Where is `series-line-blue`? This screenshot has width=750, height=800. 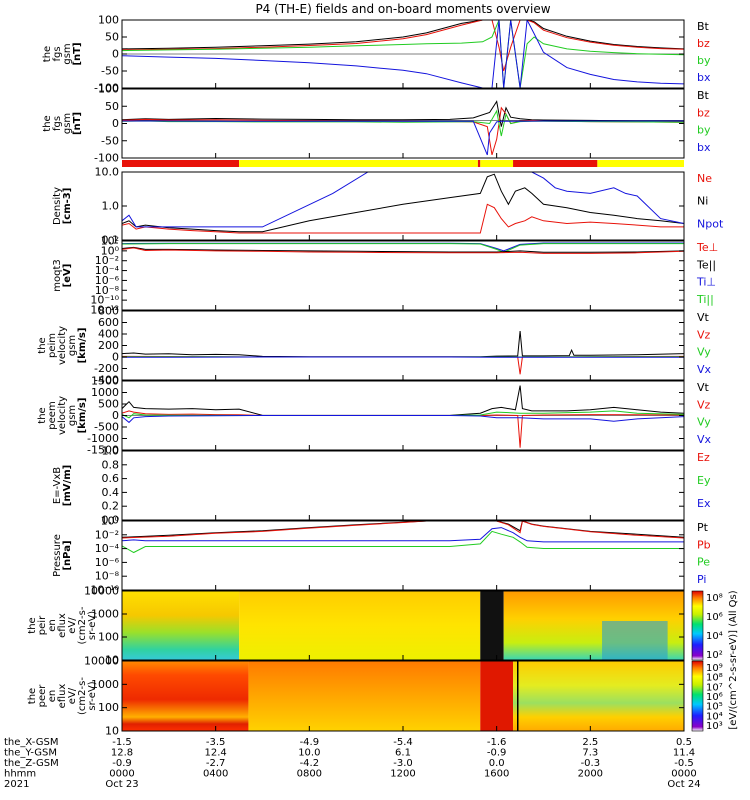 series-line-blue is located at coordinates (403, 138).